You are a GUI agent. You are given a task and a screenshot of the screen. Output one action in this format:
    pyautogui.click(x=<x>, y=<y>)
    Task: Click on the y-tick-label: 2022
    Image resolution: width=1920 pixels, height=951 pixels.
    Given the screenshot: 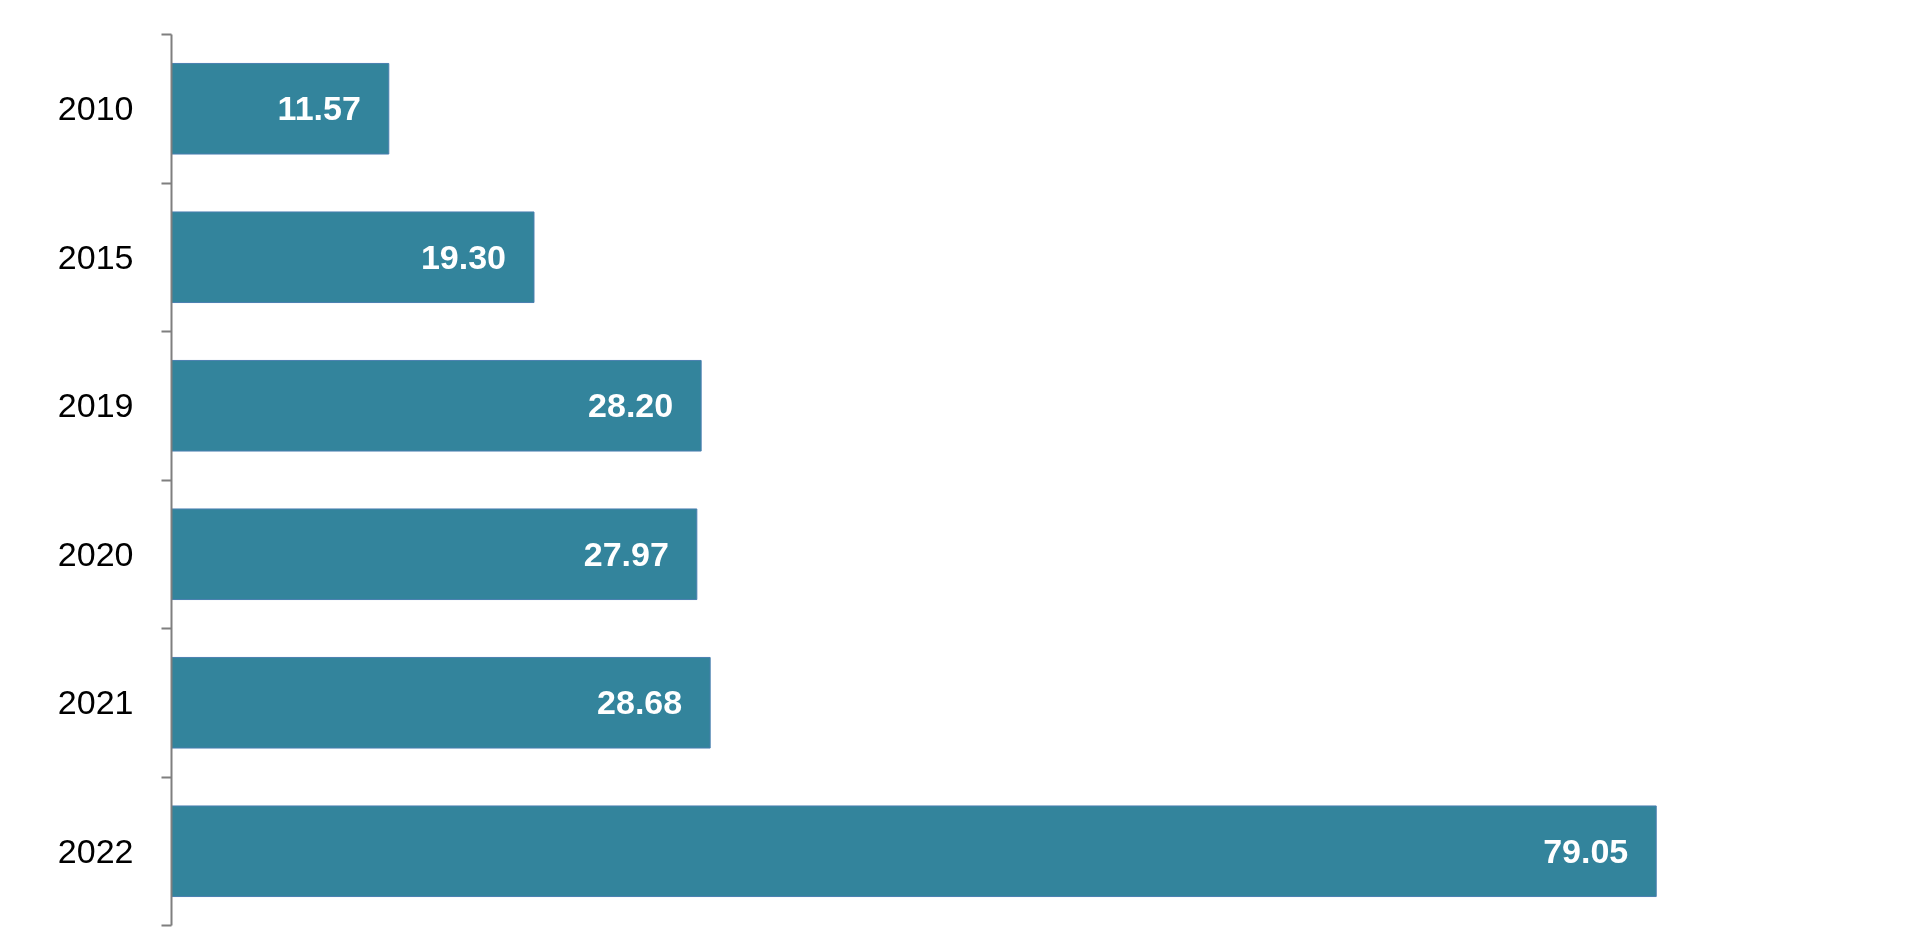 What is the action you would take?
    pyautogui.click(x=95, y=850)
    